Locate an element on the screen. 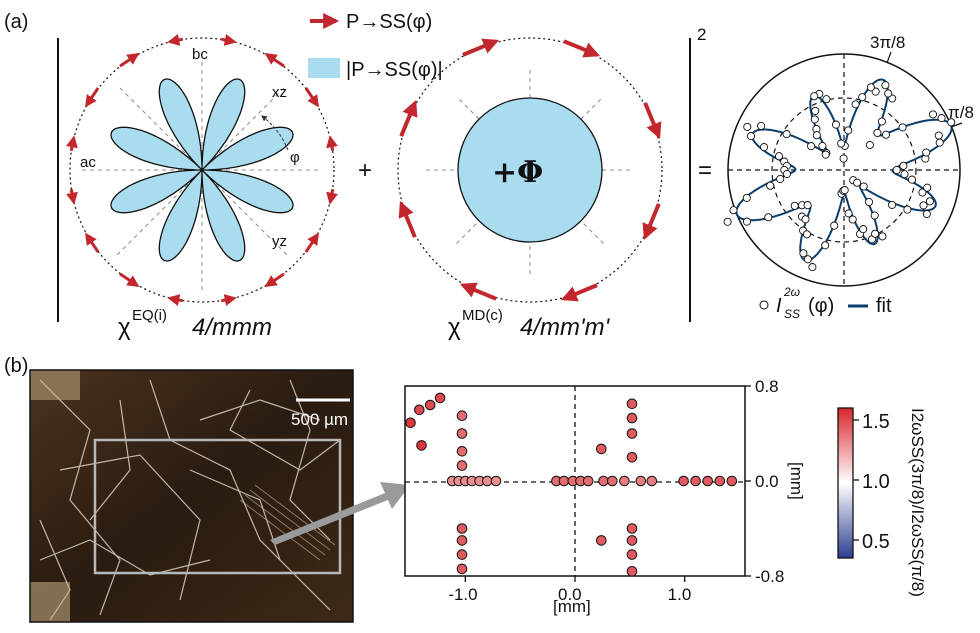 The image size is (980, 633). md-disk is located at coordinates (530, 170).